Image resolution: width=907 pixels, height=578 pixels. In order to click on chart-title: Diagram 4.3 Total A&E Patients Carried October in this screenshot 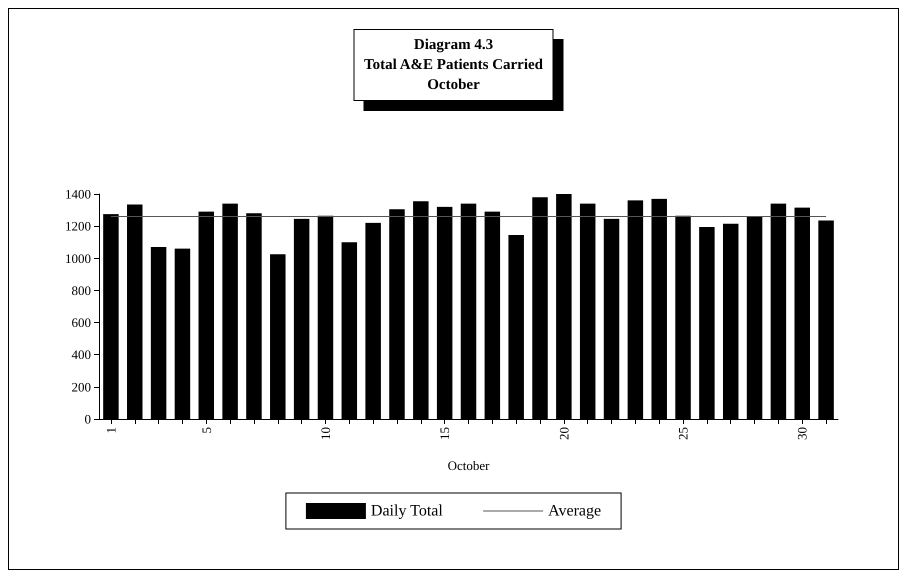, I will do `click(454, 65)`.